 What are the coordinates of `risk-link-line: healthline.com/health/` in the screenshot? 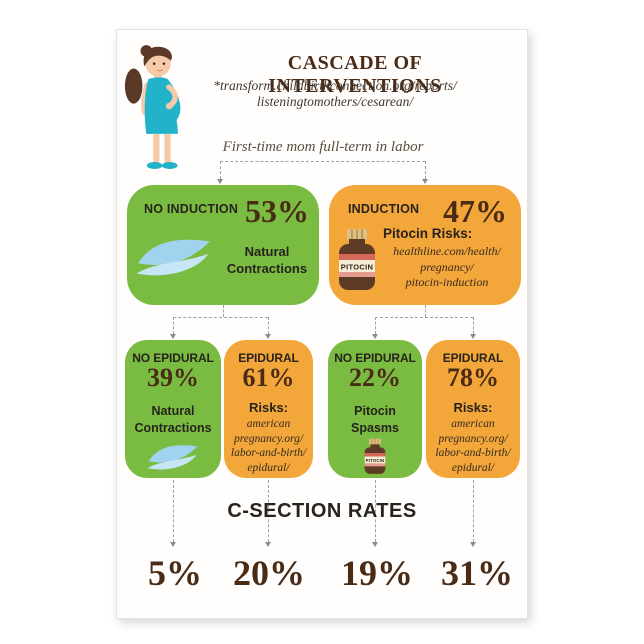 It's located at (447, 251).